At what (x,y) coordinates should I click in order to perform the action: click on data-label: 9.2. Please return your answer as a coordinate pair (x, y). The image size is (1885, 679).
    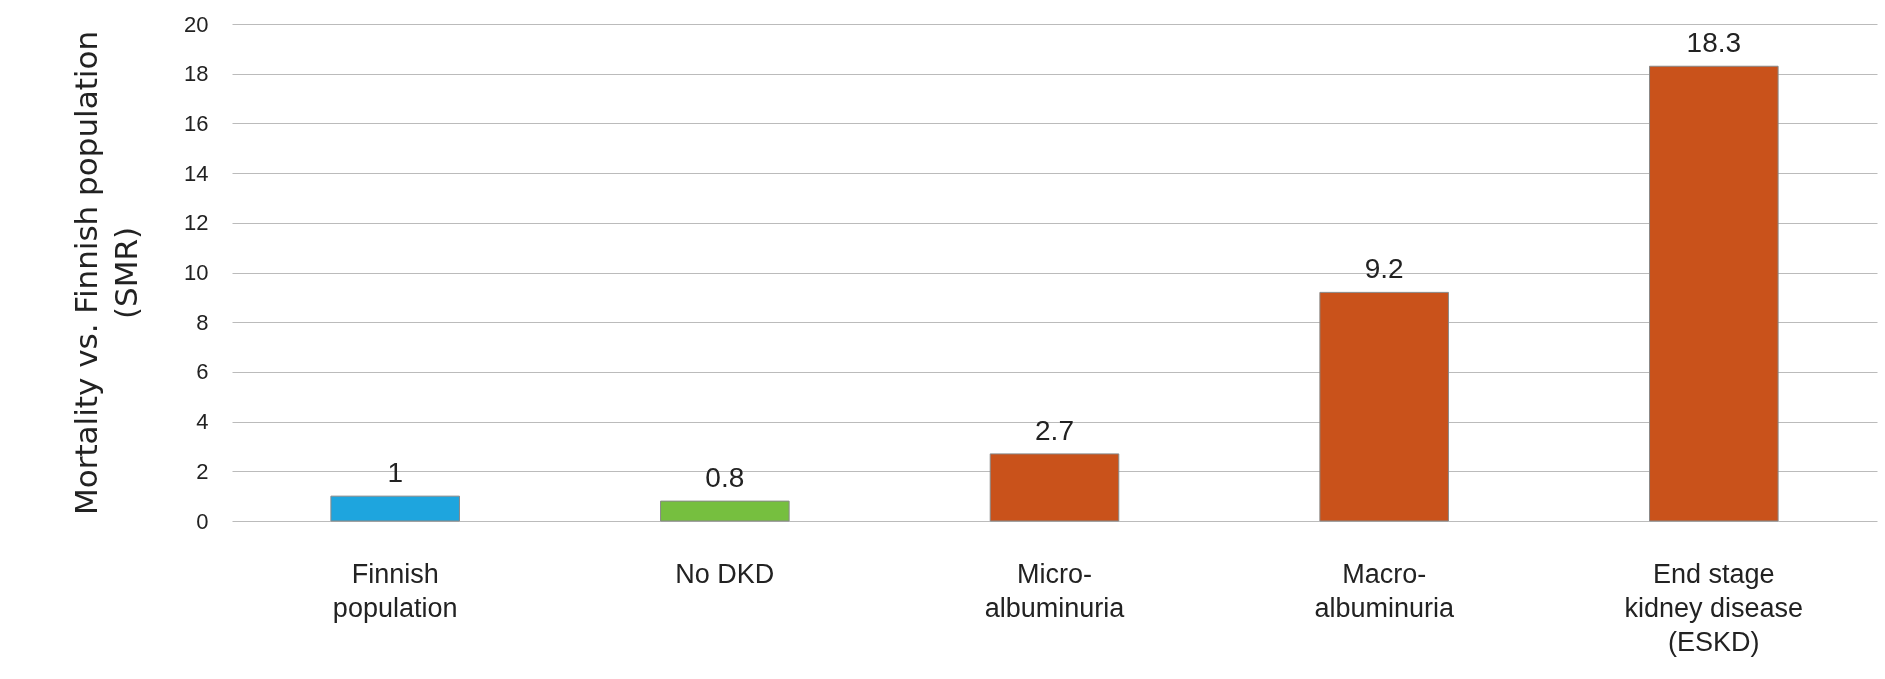
    Looking at the image, I should click on (1384, 269).